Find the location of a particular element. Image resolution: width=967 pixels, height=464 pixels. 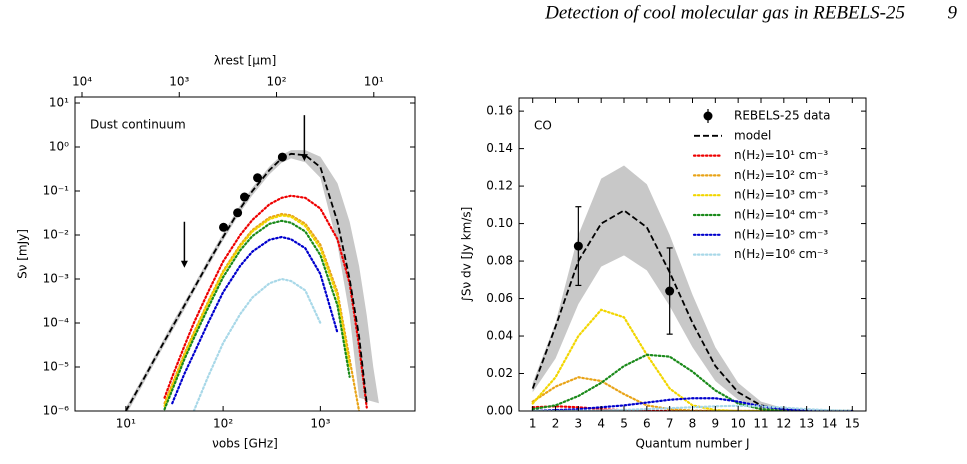

x-axis-label: νobs [GHz] is located at coordinates (245, 444).